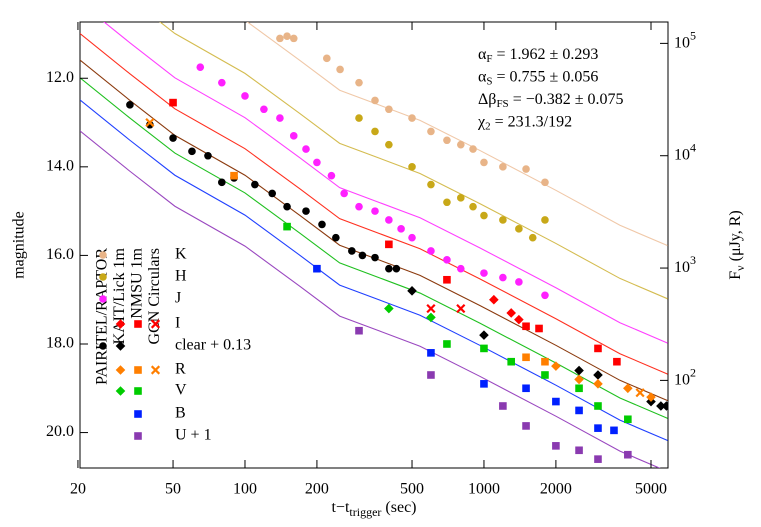  What do you see at coordinates (682, 42) in the screenshot?
I see `y2-tick-base: 10` at bounding box center [682, 42].